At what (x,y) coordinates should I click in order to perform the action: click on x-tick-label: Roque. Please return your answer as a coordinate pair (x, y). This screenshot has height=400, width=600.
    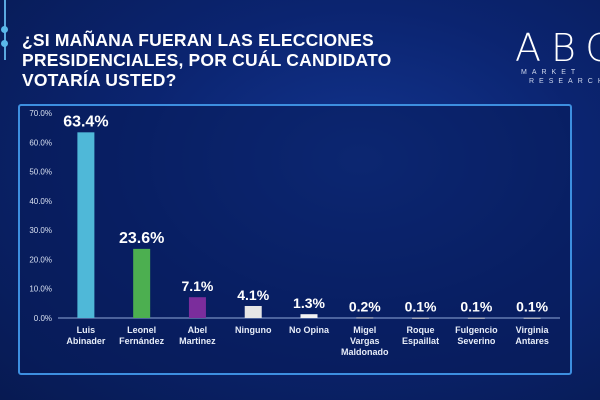
    Looking at the image, I should click on (421, 330).